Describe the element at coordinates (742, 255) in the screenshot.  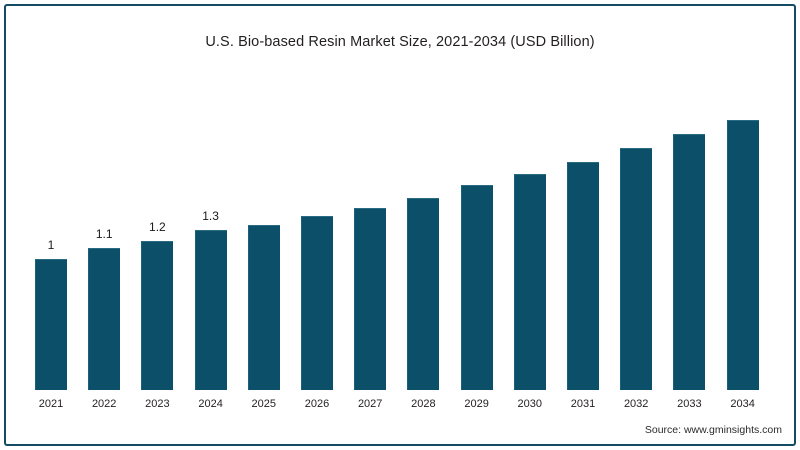
I see `bar-2034` at that location.